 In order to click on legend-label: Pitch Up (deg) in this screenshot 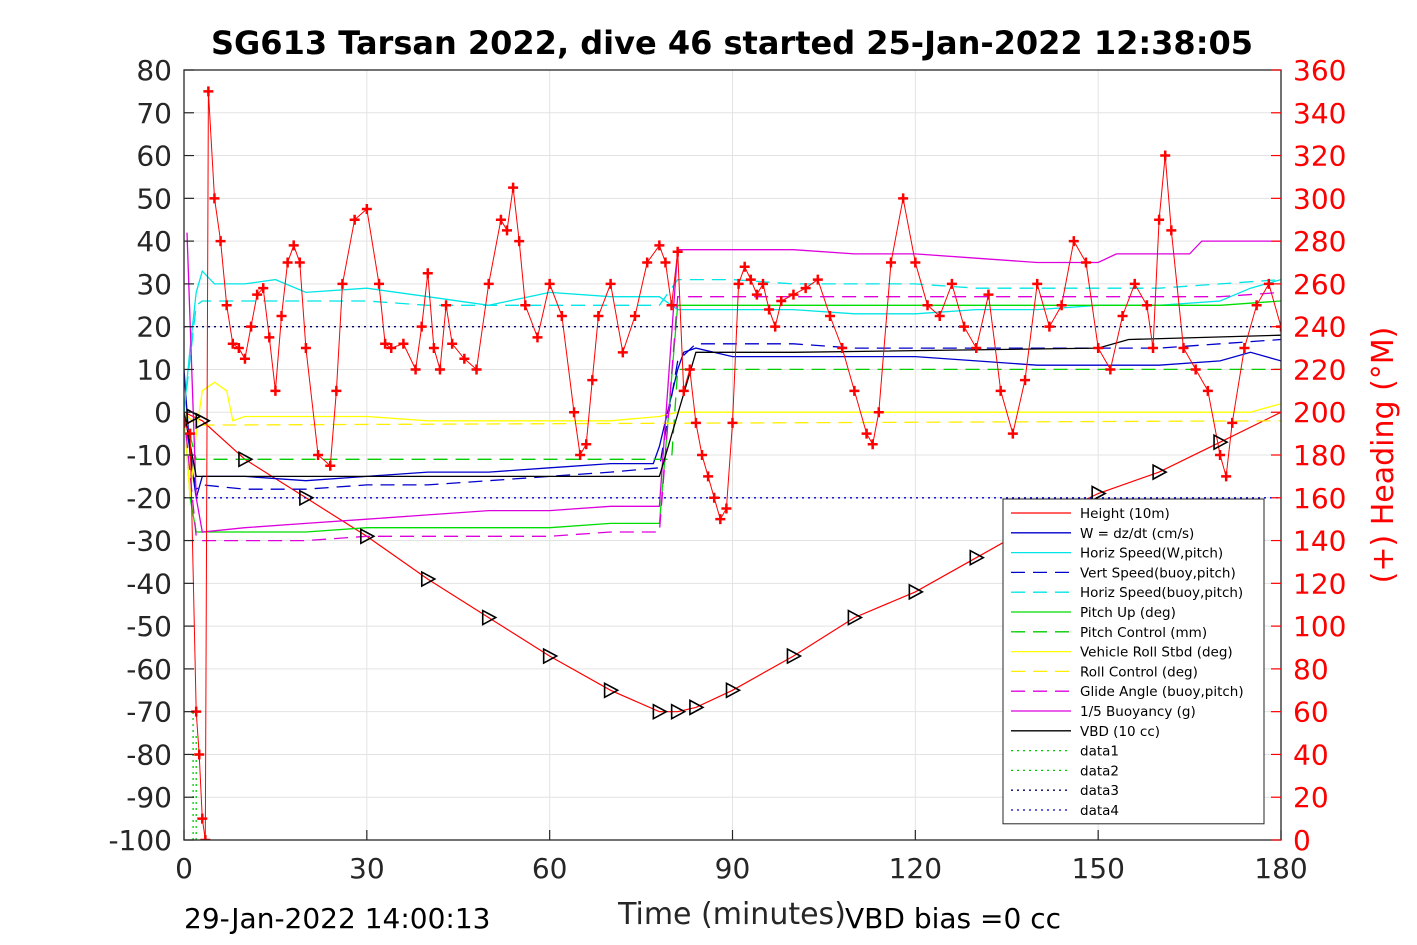, I will do `click(1128, 613)`.